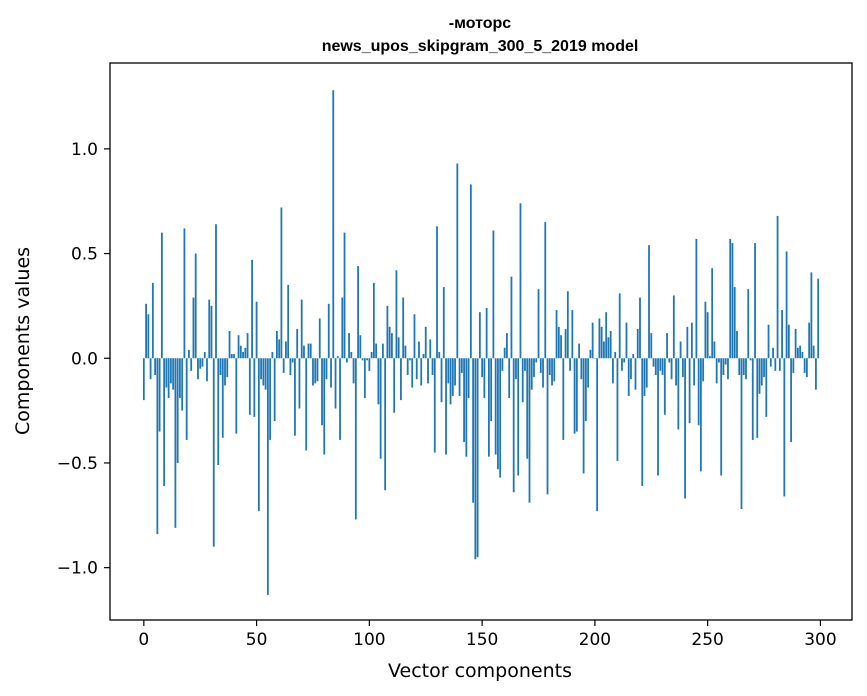 Image resolution: width=867 pixels, height=696 pixels. Describe the element at coordinates (83, 359) in the screenshot. I see `y-axis-ticks: −1.0 −0.5 0.0 0.5 1.0` at that location.